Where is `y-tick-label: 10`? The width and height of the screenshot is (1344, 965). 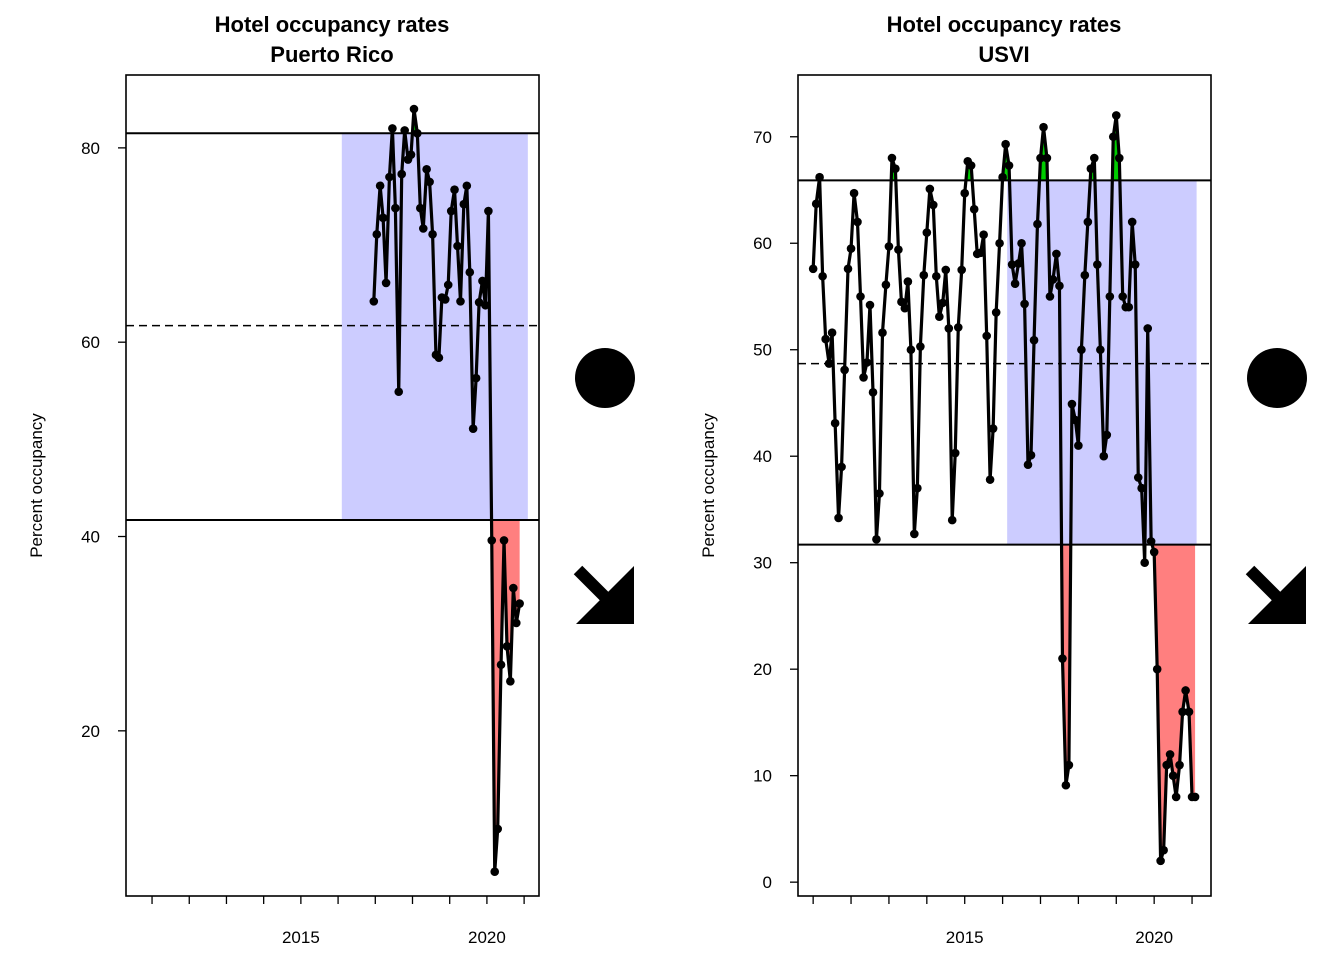
y-tick-label: 10 is located at coordinates (762, 776).